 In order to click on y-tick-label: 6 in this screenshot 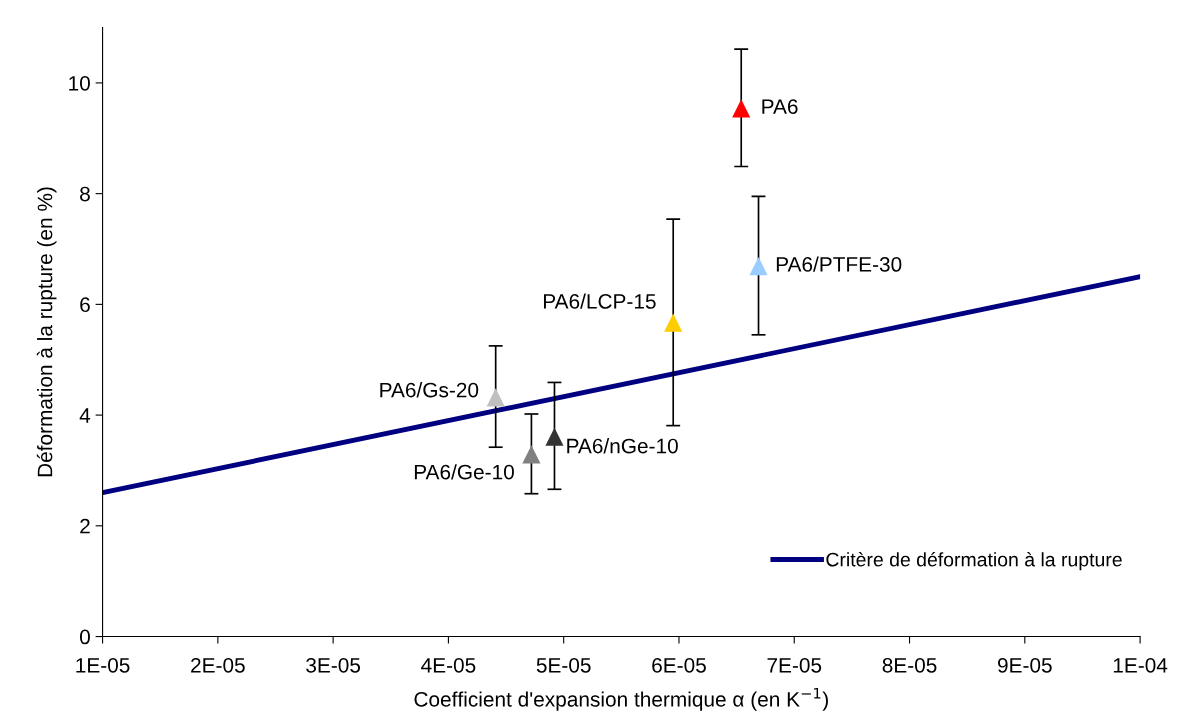, I will do `click(85, 305)`.